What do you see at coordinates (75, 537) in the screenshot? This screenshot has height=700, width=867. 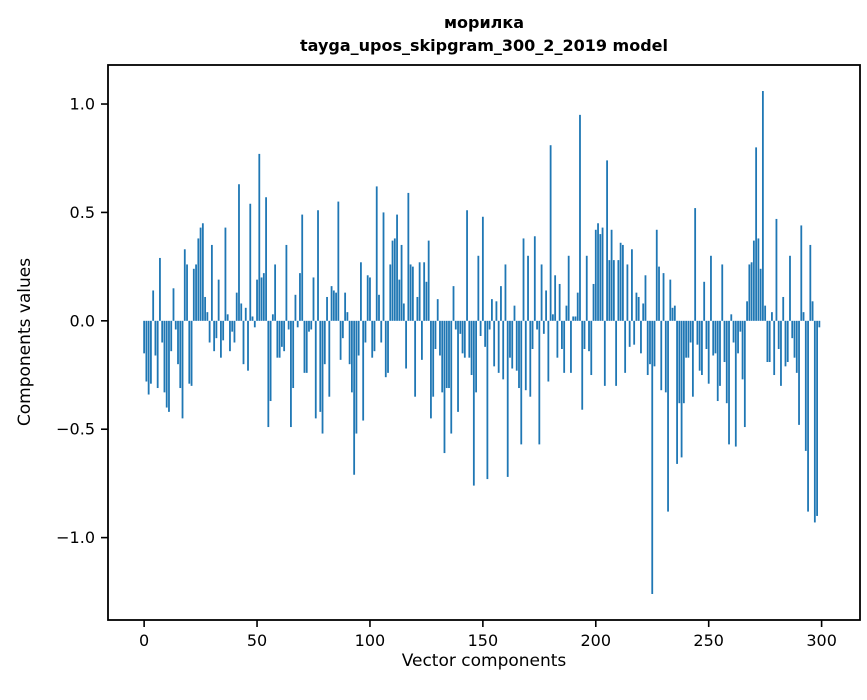 I see `y-tick-label: −1.0` at bounding box center [75, 537].